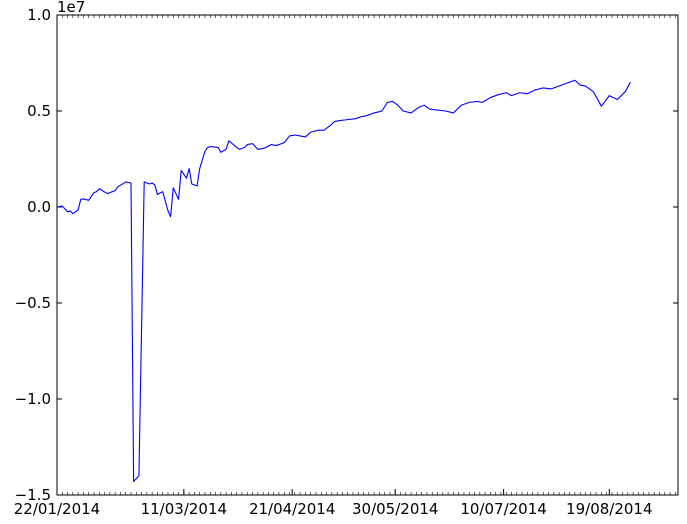 The width and height of the screenshot is (687, 524). I want to click on y-tick-label: −1.5, so click(33, 495).